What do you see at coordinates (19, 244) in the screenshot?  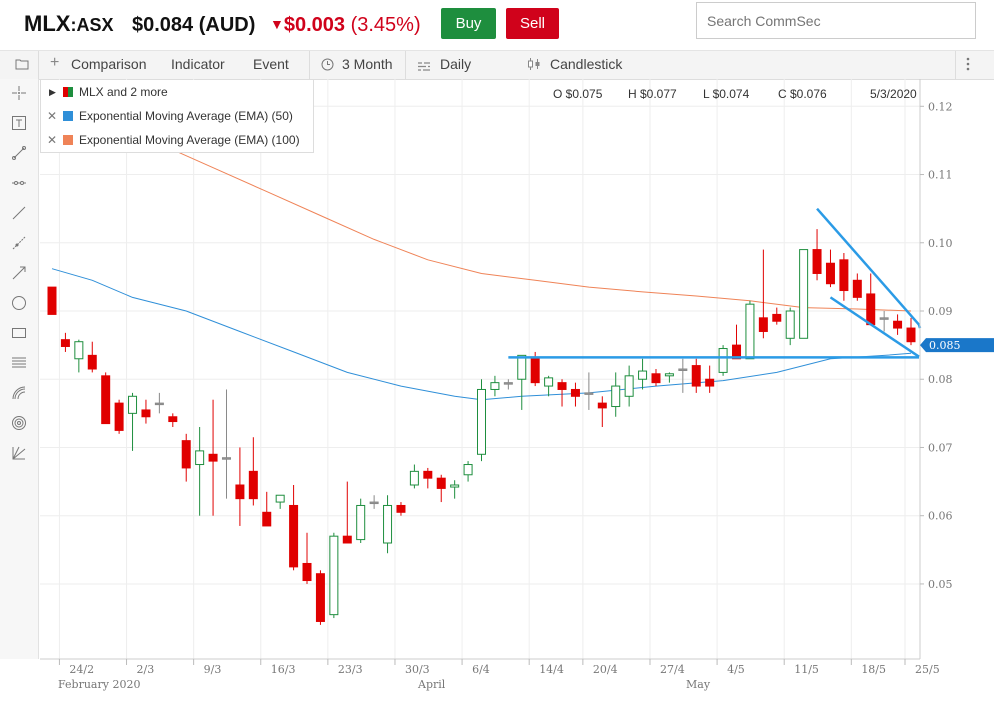 I see `ray-icon` at bounding box center [19, 244].